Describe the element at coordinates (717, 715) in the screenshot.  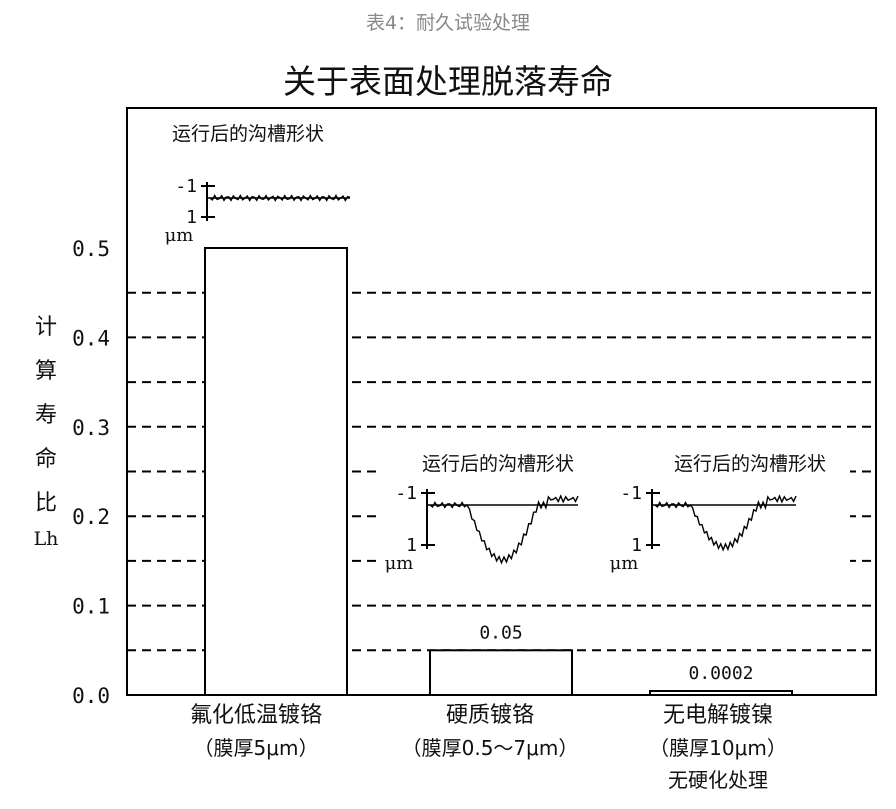
I see `category-label-name: 无电解镀镍` at that location.